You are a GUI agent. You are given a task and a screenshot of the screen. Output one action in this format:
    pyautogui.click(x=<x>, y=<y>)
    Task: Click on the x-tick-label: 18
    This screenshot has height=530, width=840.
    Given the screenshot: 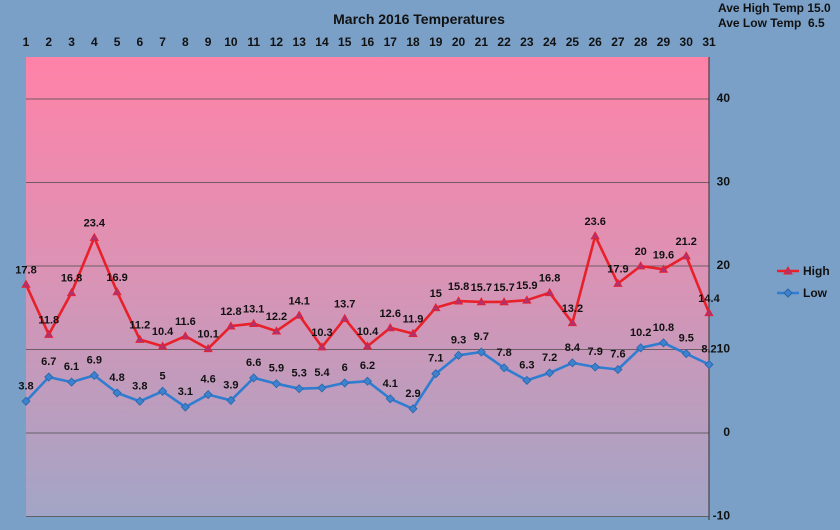 What is the action you would take?
    pyautogui.click(x=413, y=42)
    